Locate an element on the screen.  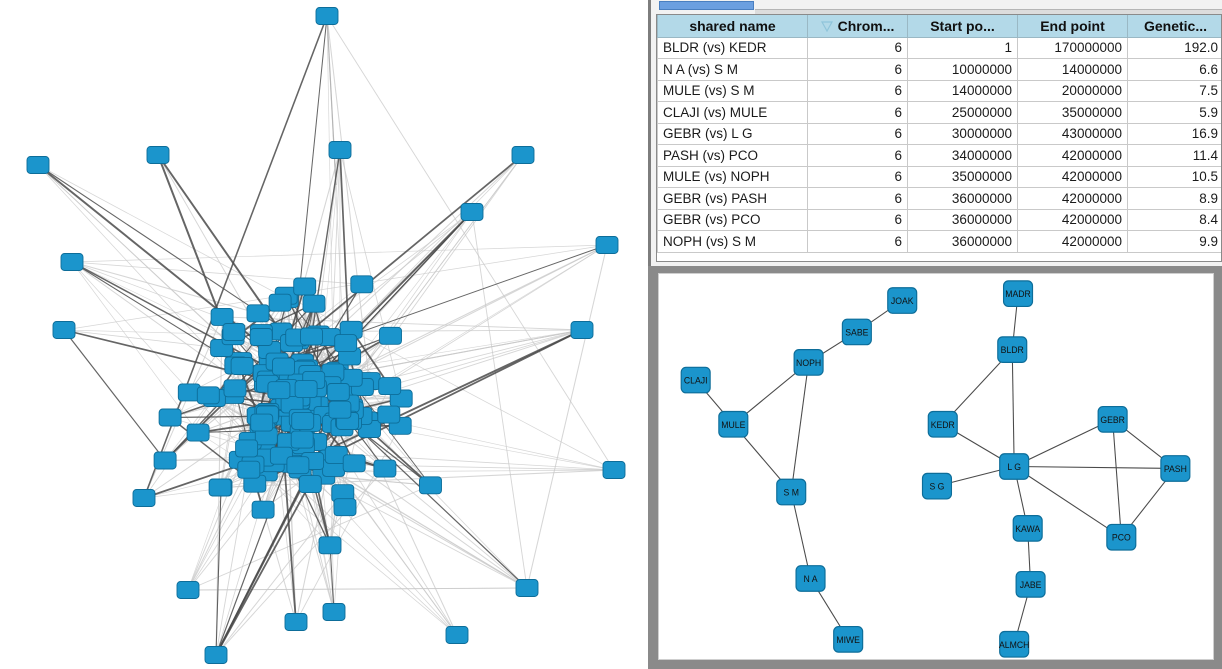
table-row: CLAJI (vs) MULE 6 25000000 35000000 5.9 is located at coordinates (939, 112).